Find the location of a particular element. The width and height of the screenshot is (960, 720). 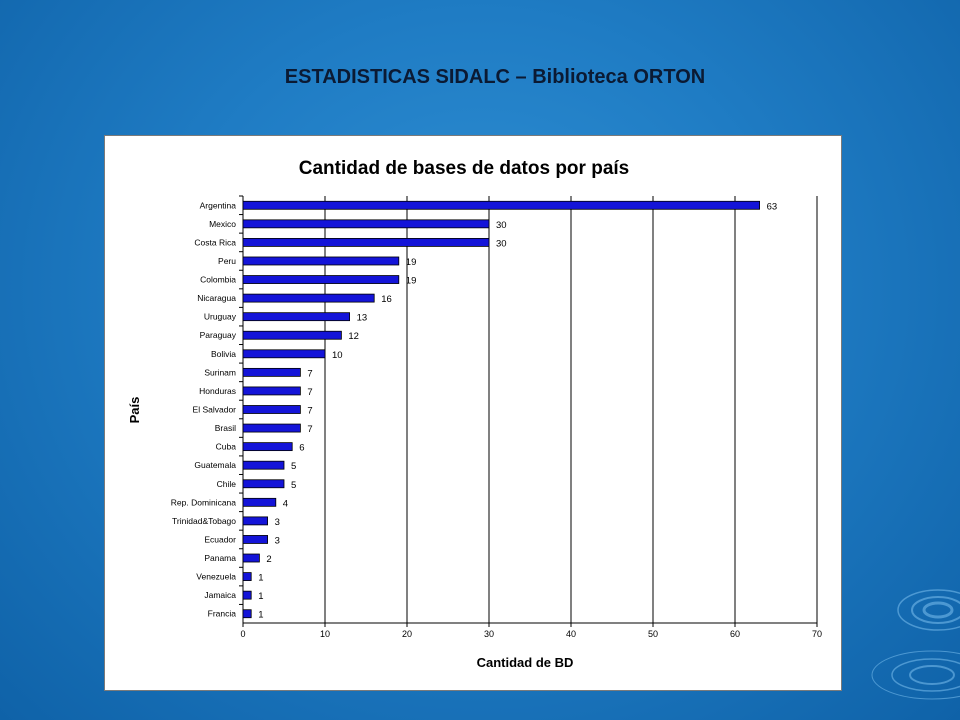

x-axis-label: Cantidad de BD is located at coordinates (525, 662).